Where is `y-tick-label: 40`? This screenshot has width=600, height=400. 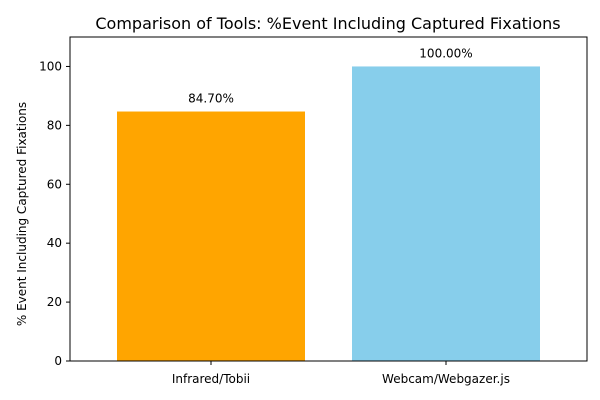 y-tick-label: 40 is located at coordinates (54, 243).